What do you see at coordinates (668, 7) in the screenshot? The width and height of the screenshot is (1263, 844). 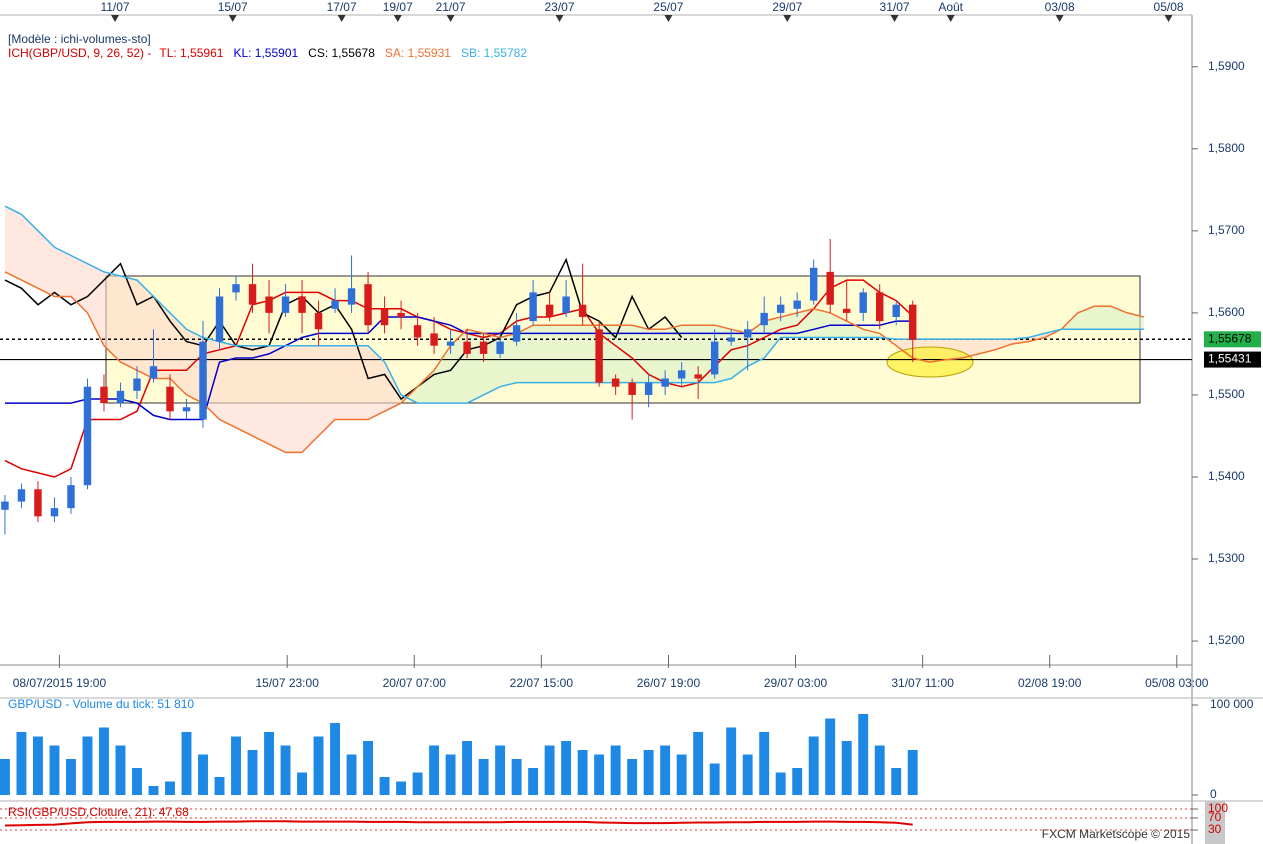 I see `x-tick-label: 25/07` at bounding box center [668, 7].